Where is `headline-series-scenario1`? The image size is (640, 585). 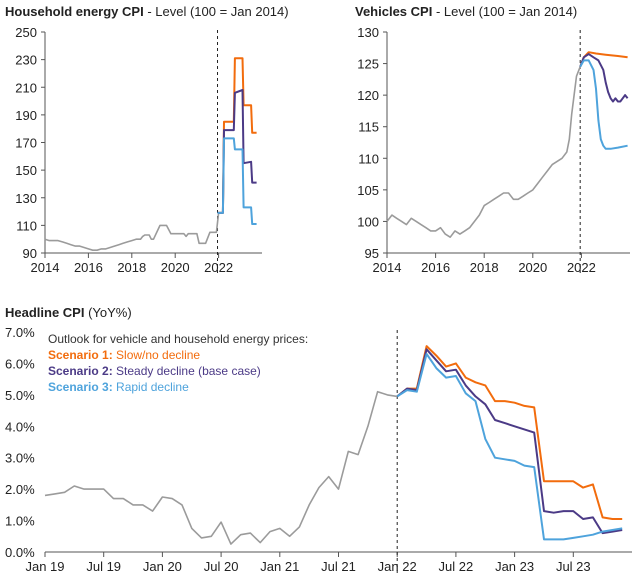 headline-series-scenario1 is located at coordinates (509, 432).